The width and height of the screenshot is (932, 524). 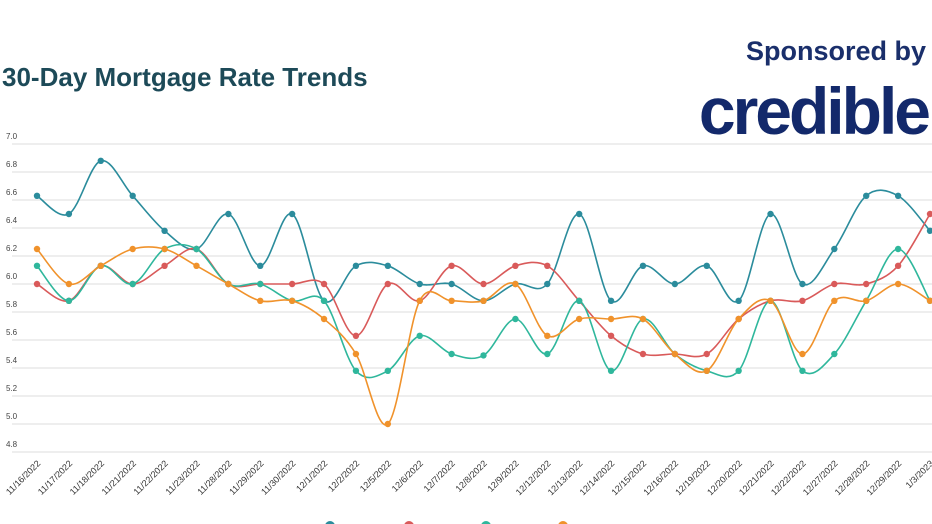 I want to click on y-tick-label: 5.2, so click(x=12, y=388).